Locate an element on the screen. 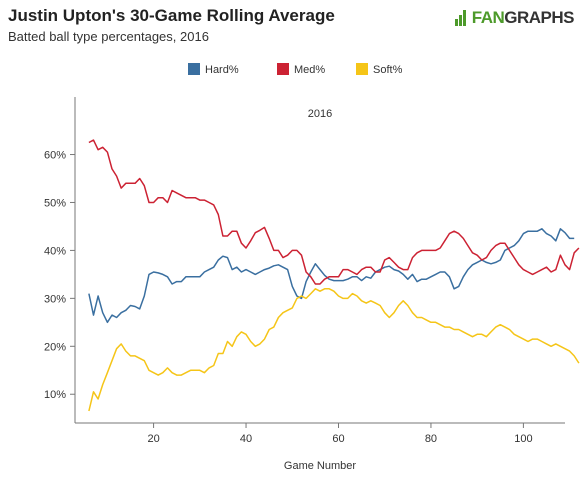  y-tick-label: 50% is located at coordinates (55, 203).